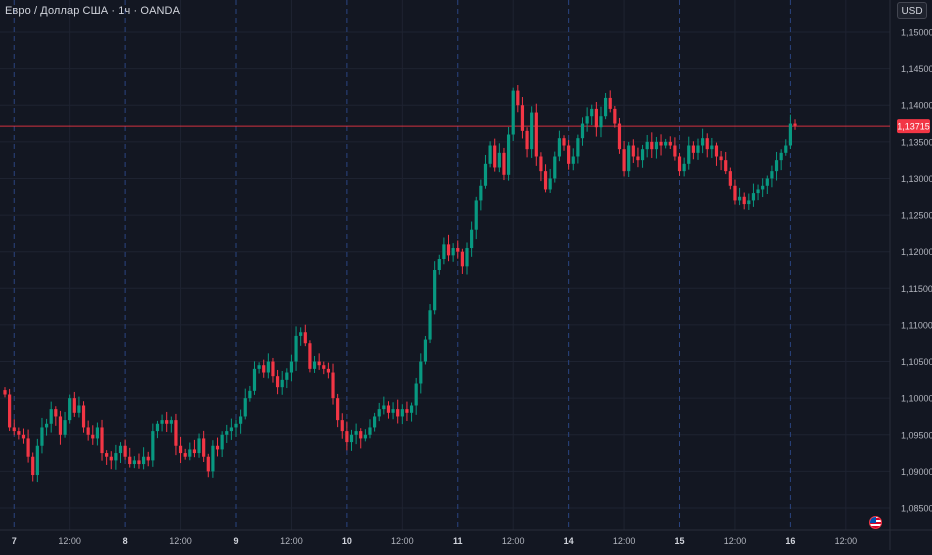 This screenshot has height=555, width=932. What do you see at coordinates (916, 472) in the screenshot?
I see `y-tick-label: 1,09000` at bounding box center [916, 472].